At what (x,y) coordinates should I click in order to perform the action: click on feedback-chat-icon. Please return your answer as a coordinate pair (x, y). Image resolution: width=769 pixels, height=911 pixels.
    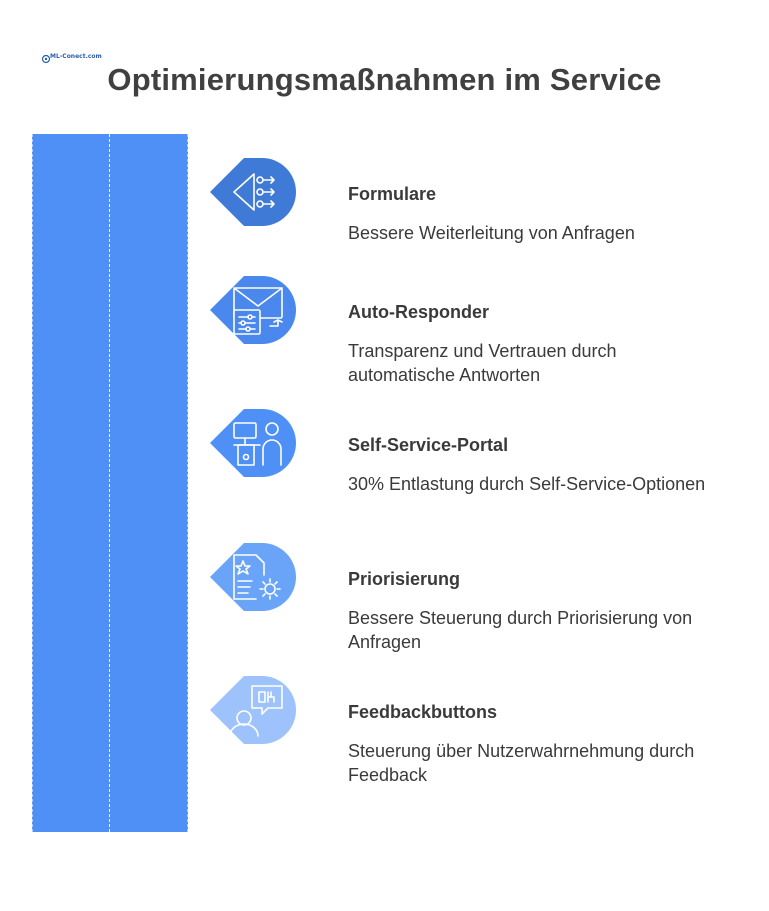
    Looking at the image, I should click on (256, 711).